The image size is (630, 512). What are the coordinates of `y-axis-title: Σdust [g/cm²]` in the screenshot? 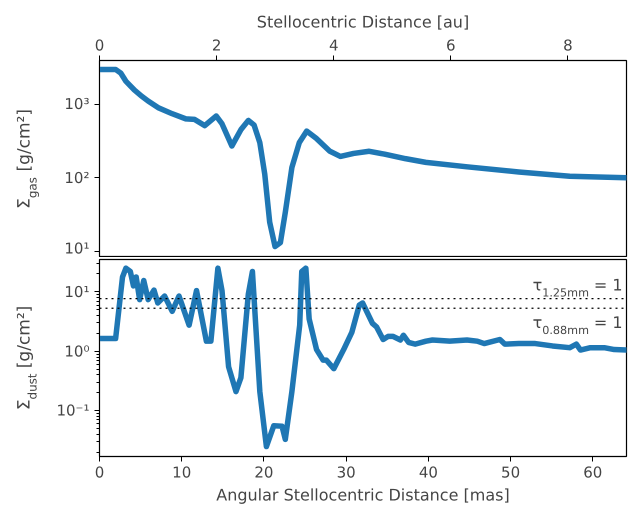 It's located at (27, 358).